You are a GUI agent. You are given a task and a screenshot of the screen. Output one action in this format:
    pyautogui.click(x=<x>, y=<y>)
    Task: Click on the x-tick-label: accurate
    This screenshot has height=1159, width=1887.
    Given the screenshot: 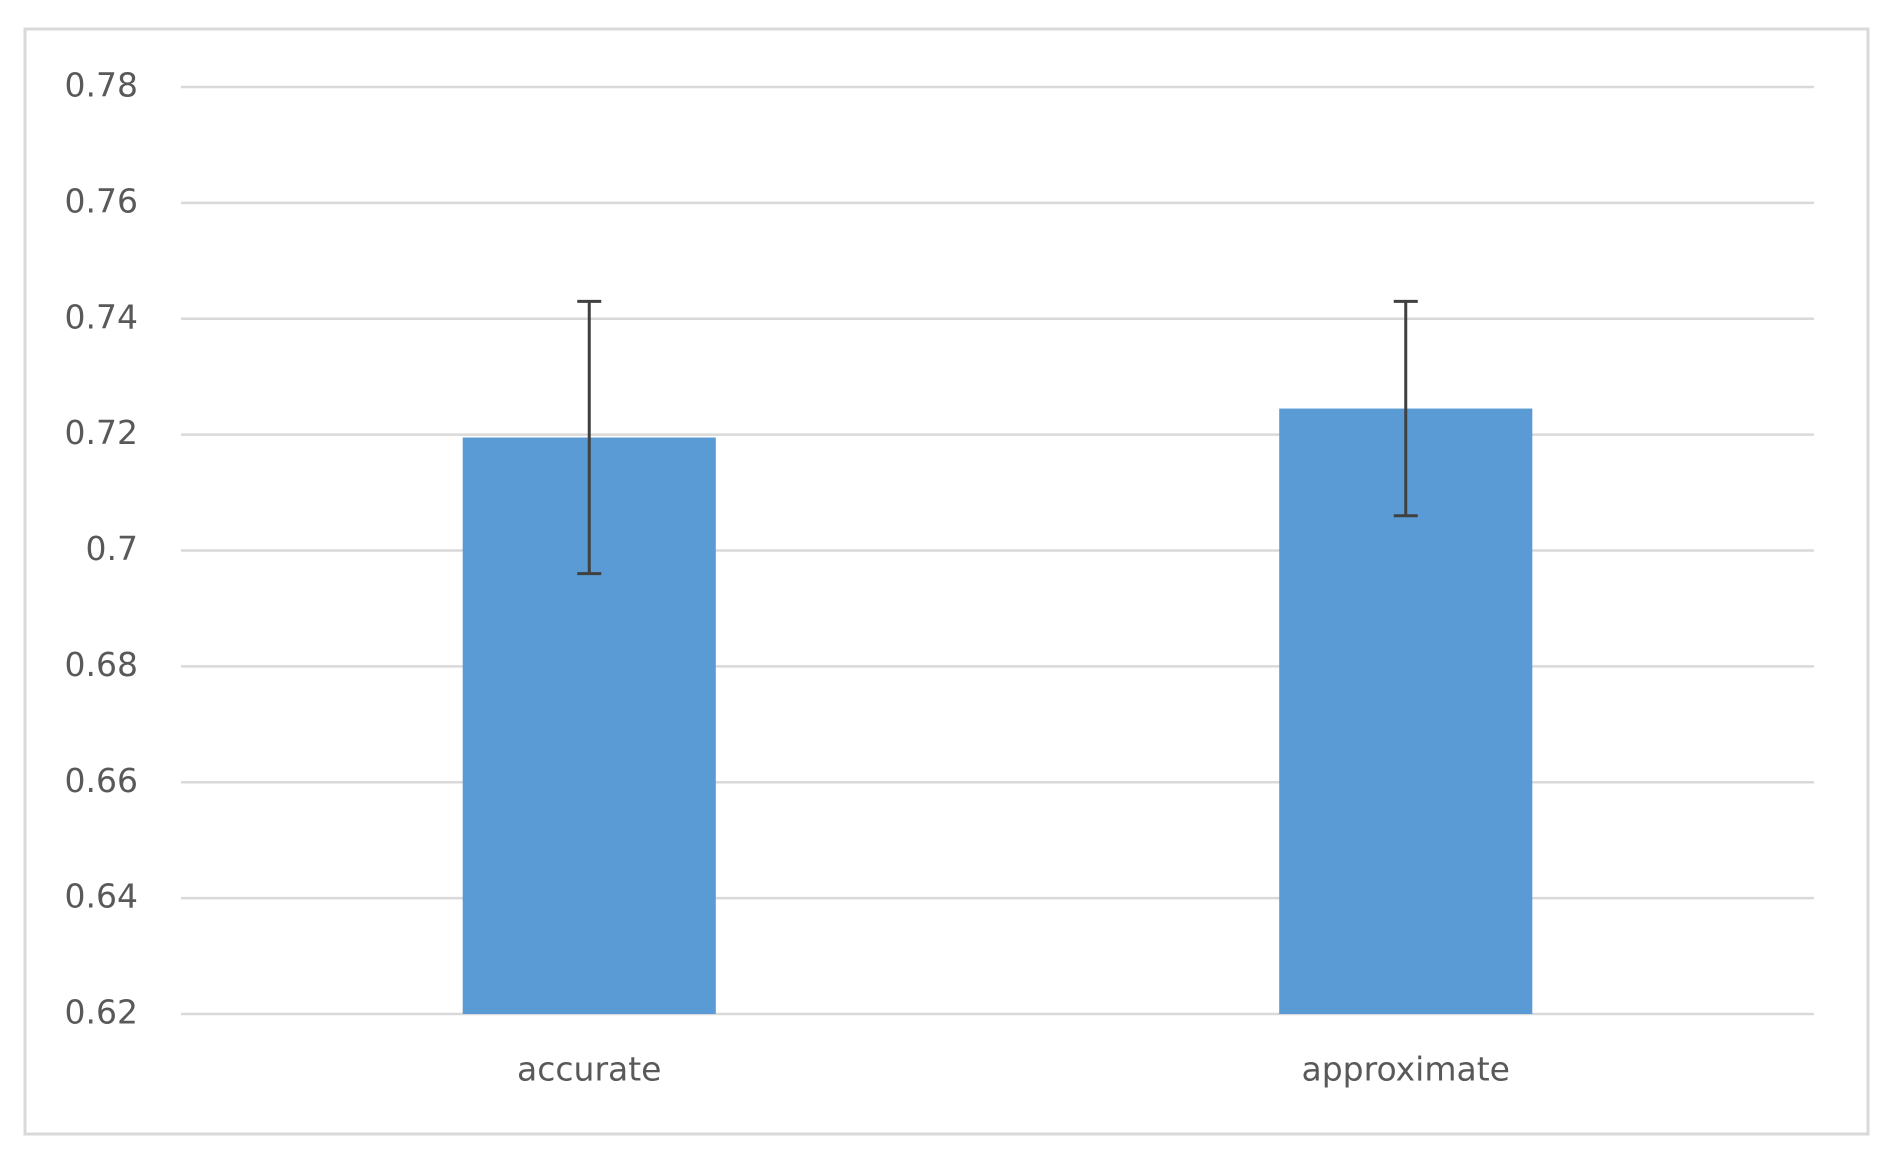 What is the action you would take?
    pyautogui.click(x=589, y=1069)
    